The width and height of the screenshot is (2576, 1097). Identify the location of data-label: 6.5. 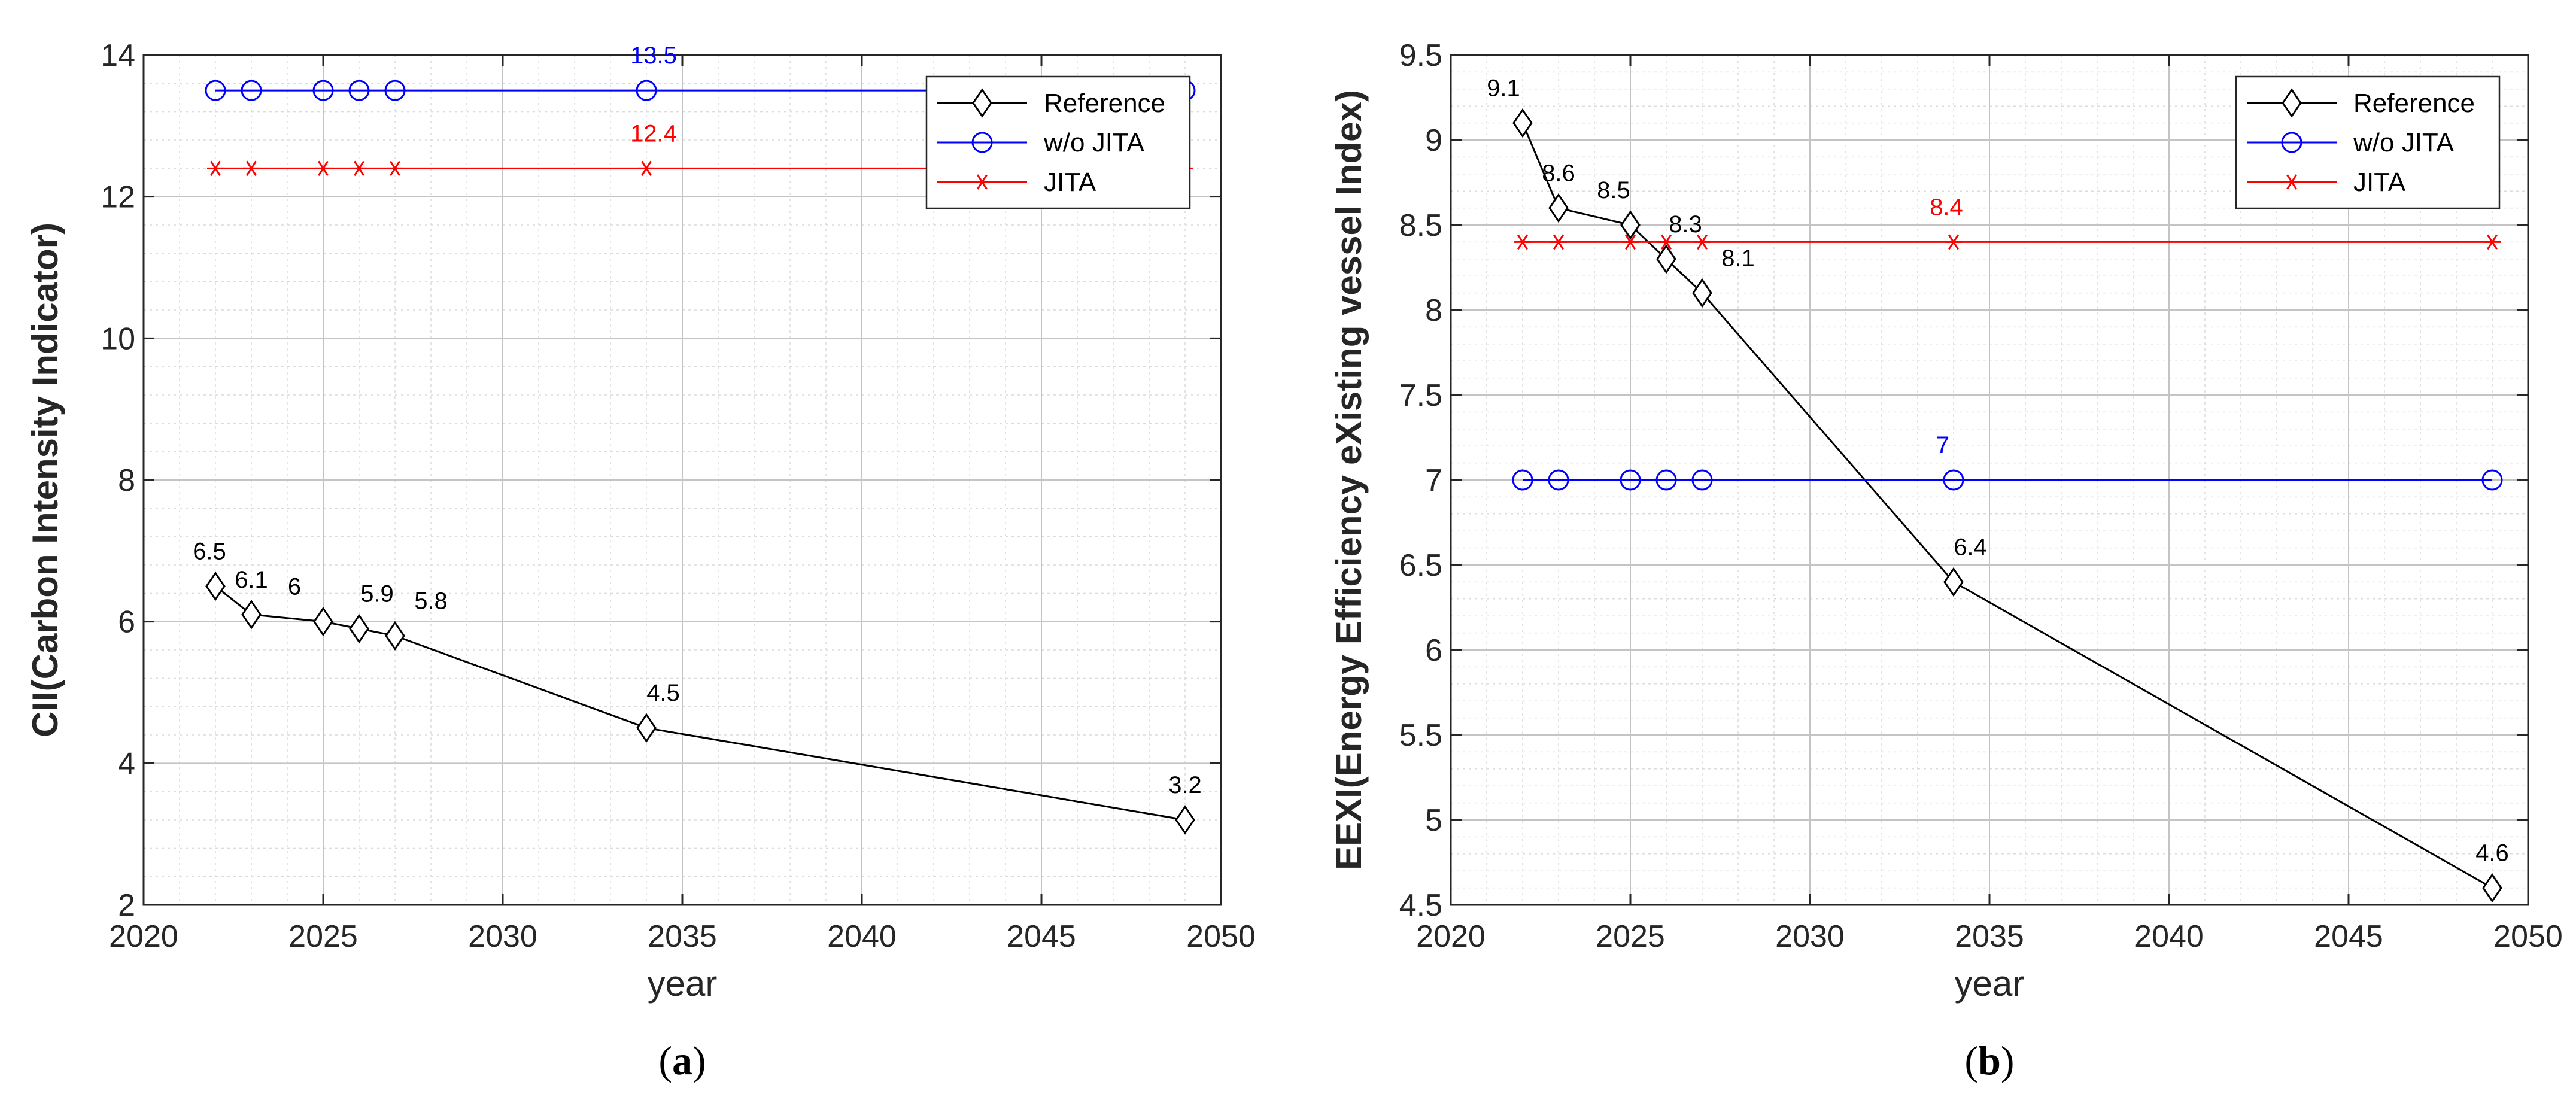
(210, 552).